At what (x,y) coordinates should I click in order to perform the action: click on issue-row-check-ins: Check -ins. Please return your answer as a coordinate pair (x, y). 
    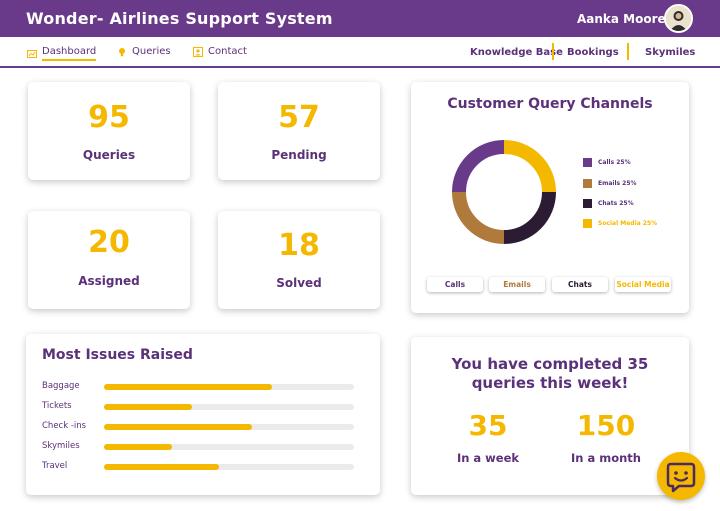
    Looking at the image, I should click on (200, 427).